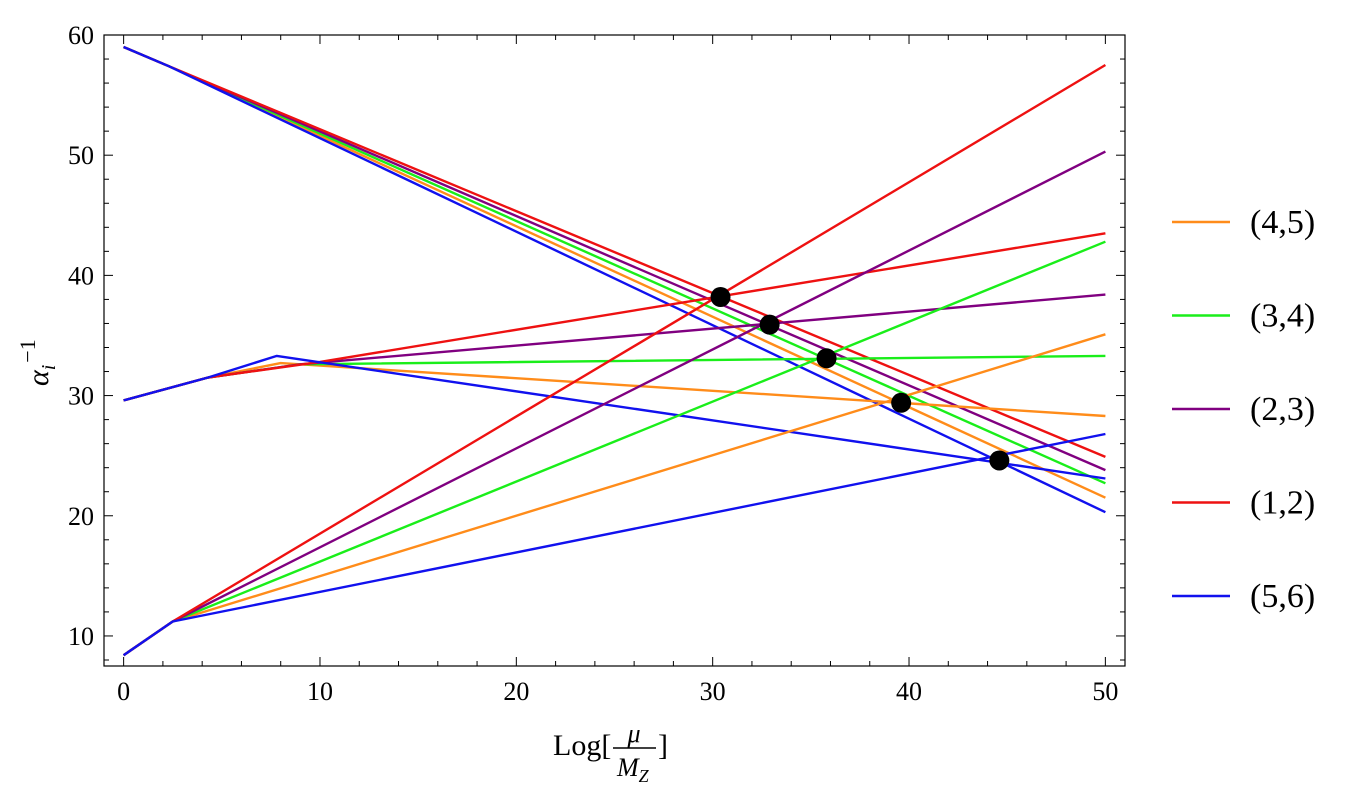  What do you see at coordinates (81, 35) in the screenshot?
I see `y-tick-label: 60` at bounding box center [81, 35].